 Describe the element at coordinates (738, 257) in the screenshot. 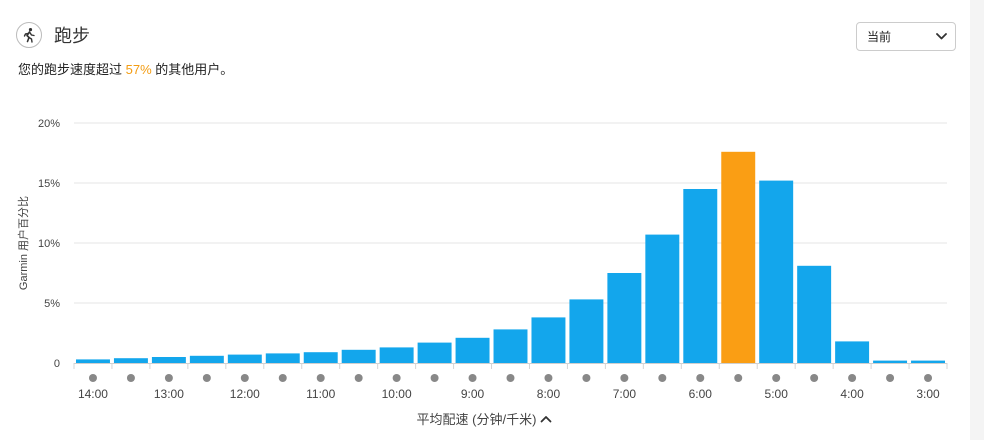

I see `highlighted-bar` at that location.